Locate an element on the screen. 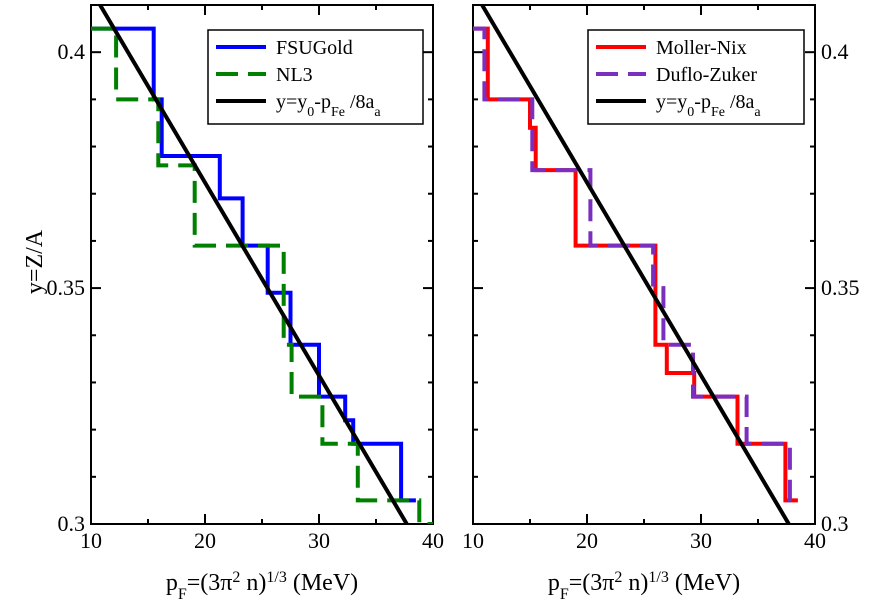  legend-label-0: Moller-Nix is located at coordinates (701, 48).